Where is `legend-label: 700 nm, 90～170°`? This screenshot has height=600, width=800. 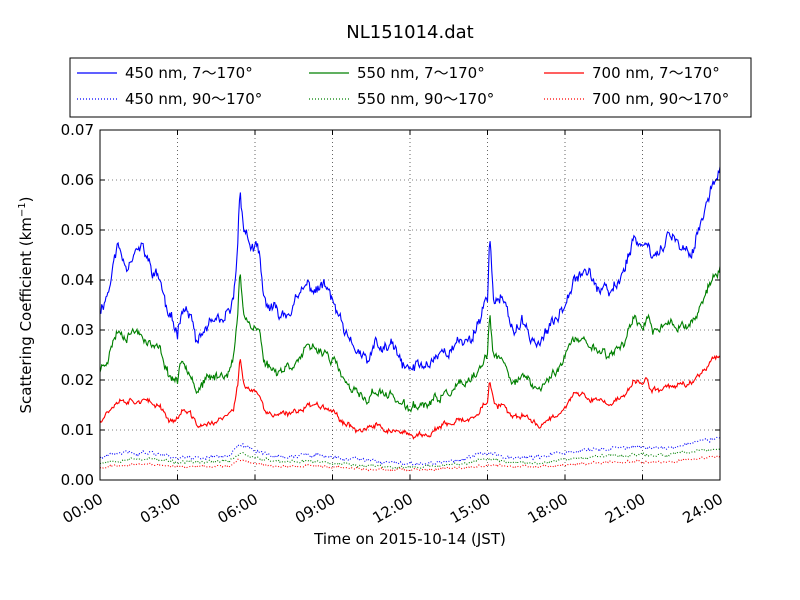 legend-label: 700 nm, 90～170° is located at coordinates (660, 99).